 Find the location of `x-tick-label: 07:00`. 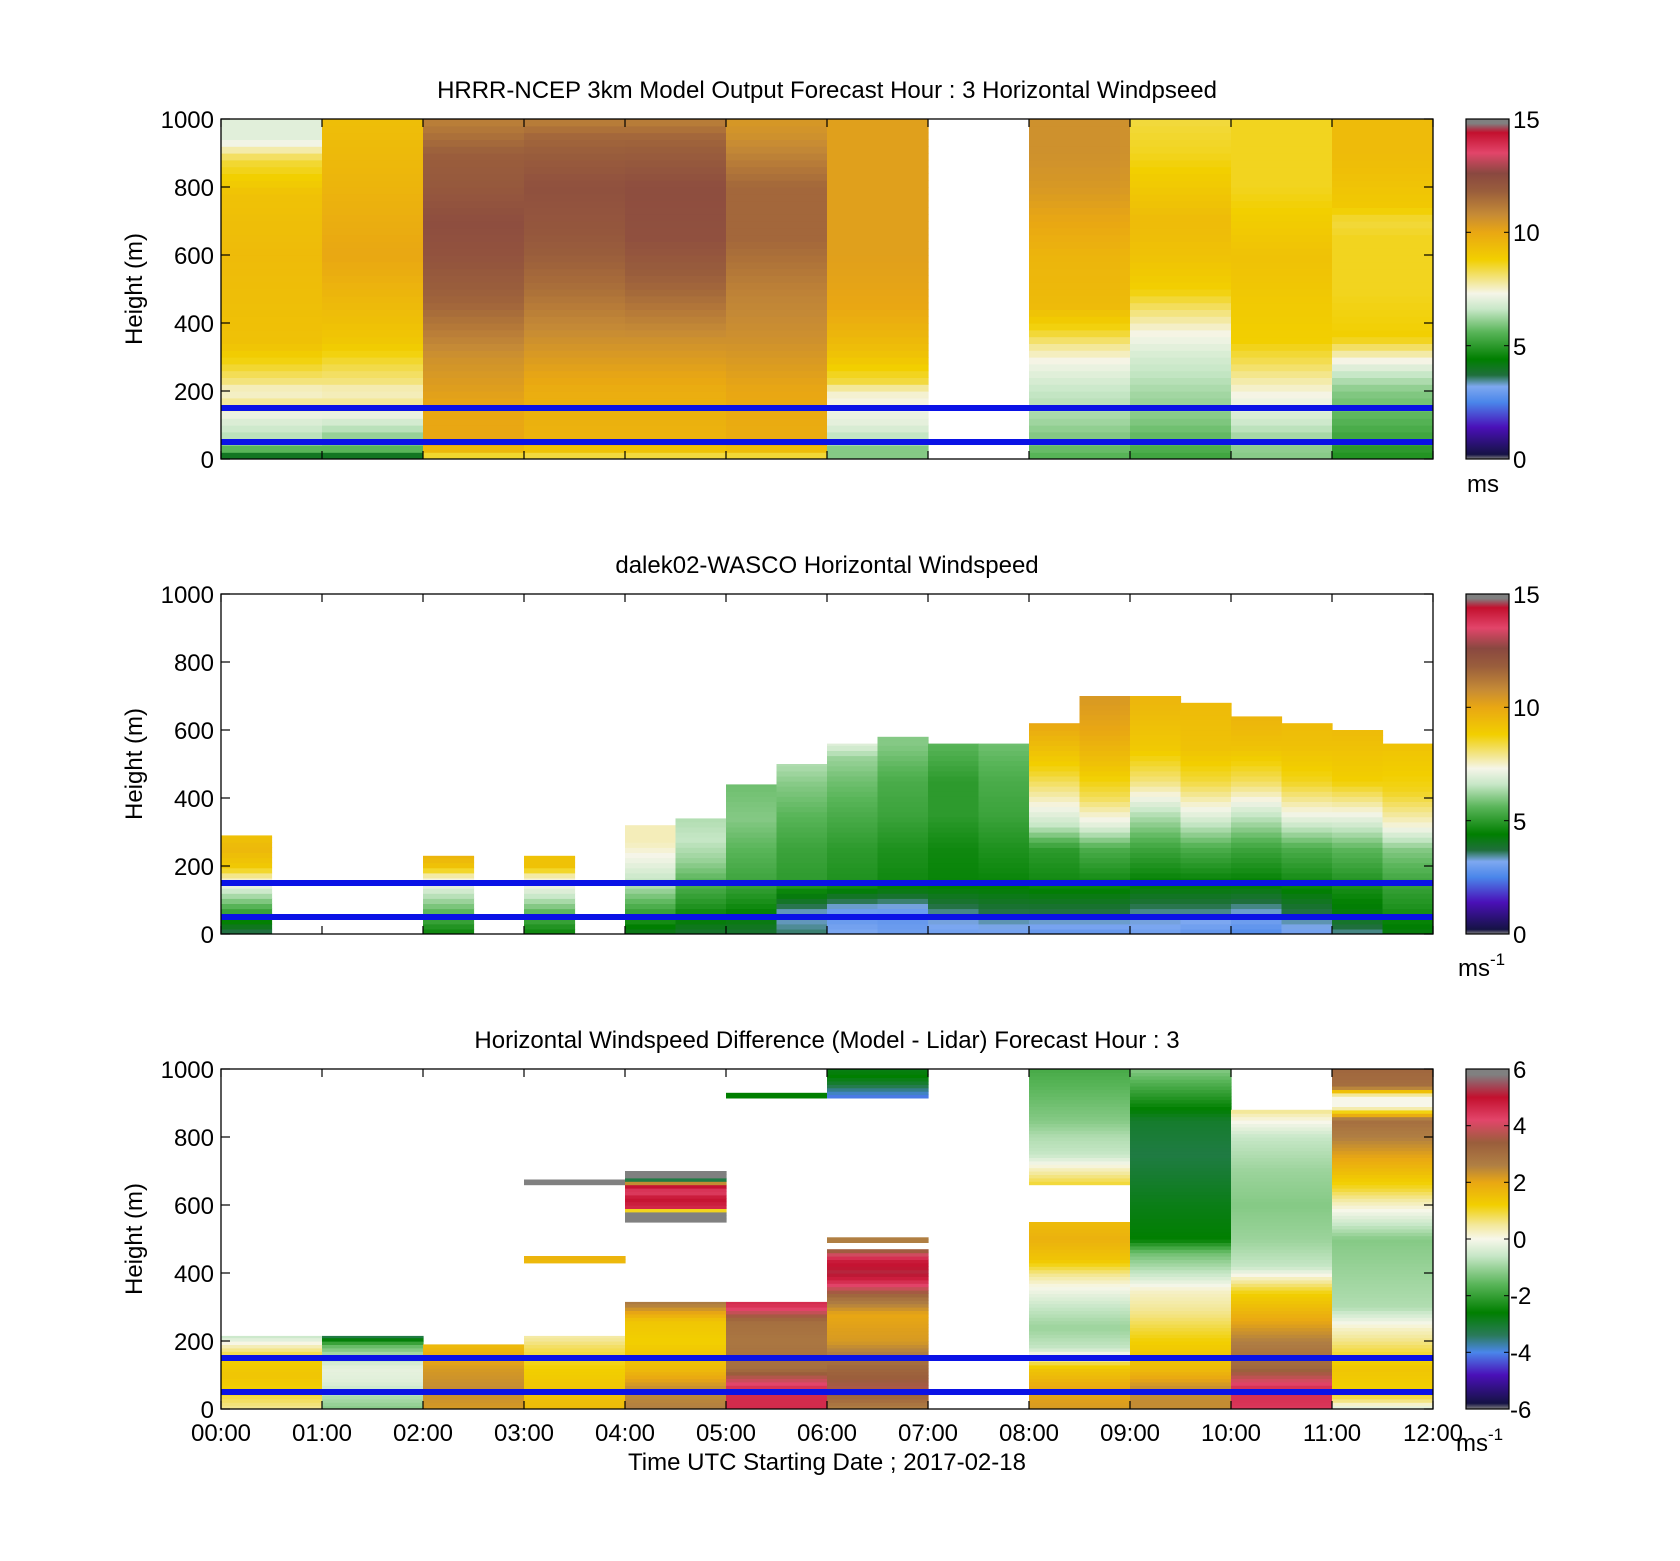

x-tick-label: 07:00 is located at coordinates (928, 1433).